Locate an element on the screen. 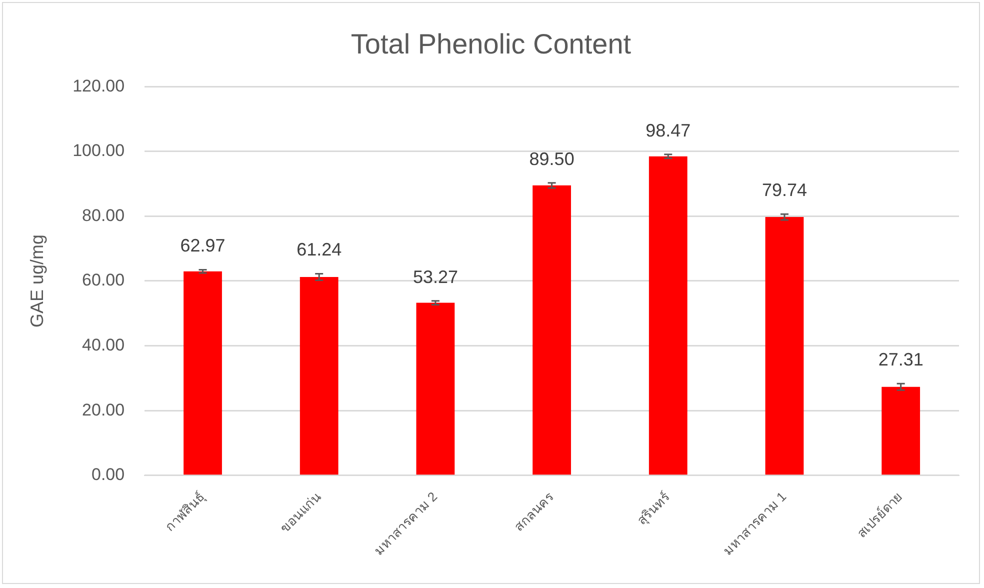 This screenshot has width=984, height=588. y-tick-label: 20.00 is located at coordinates (103, 410).